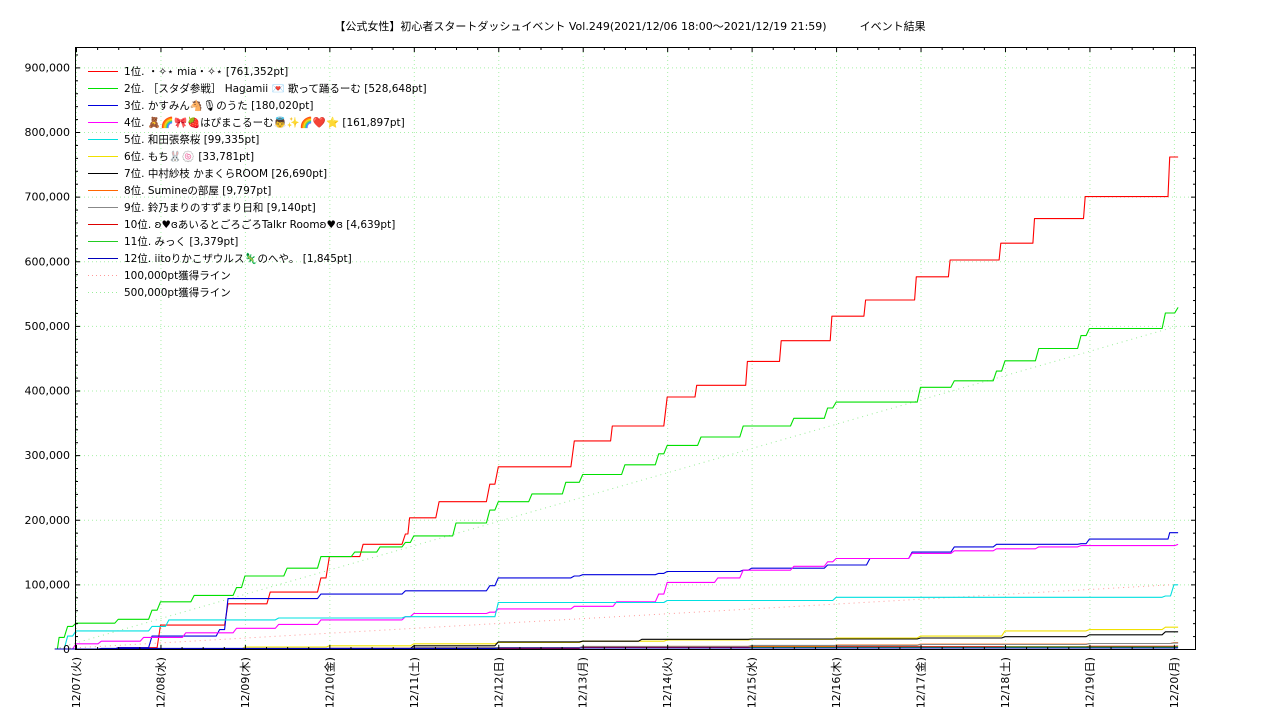 This screenshot has width=1280, height=720. What do you see at coordinates (197, 190) in the screenshot?
I see `legend-entry-8: 8位. Sumineの部屋 [9,797pt]` at bounding box center [197, 190].